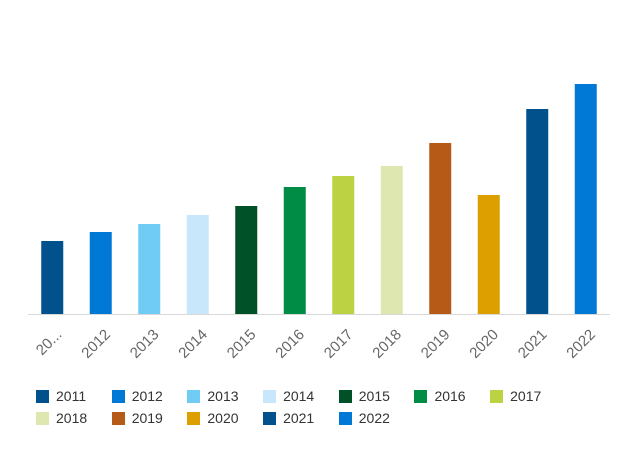 This screenshot has width=640, height=450. What do you see at coordinates (484, 344) in the screenshot?
I see `x-tick-label: 2020` at bounding box center [484, 344].